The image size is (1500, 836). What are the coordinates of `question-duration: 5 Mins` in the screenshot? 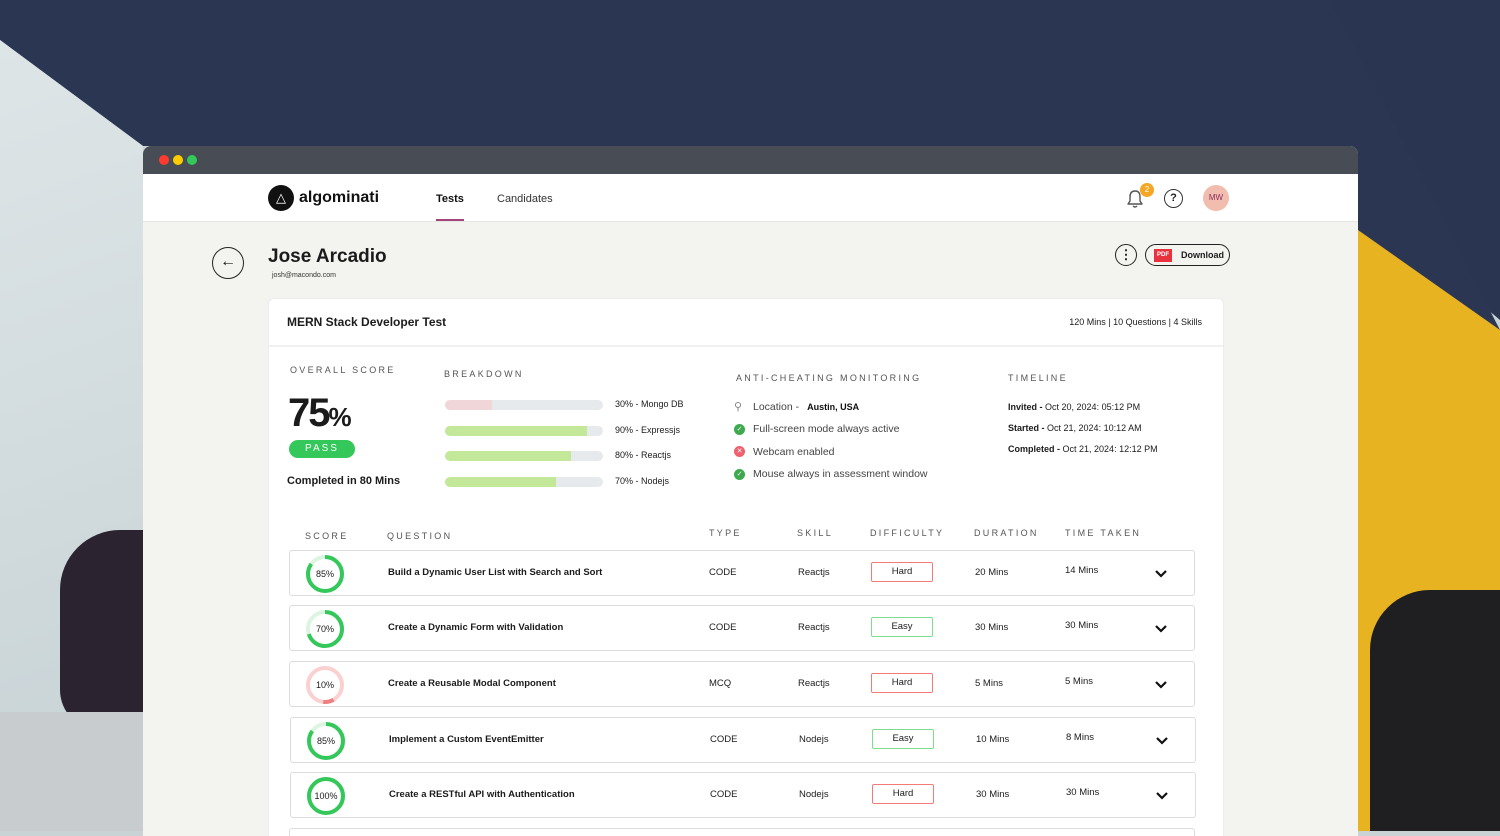 It's located at (989, 683).